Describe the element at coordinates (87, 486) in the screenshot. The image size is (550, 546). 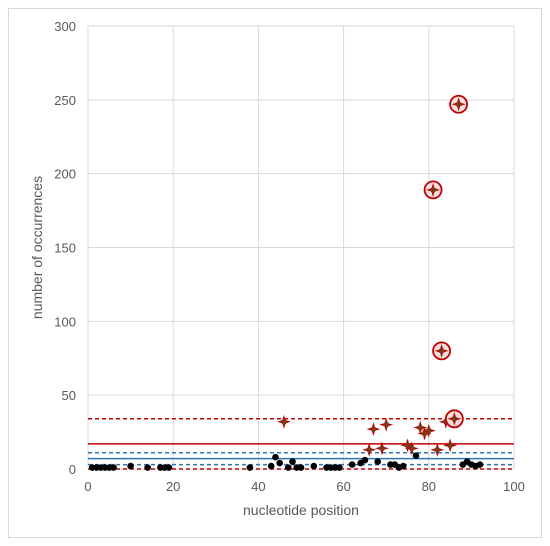
I see `x-tick-label: 0` at that location.